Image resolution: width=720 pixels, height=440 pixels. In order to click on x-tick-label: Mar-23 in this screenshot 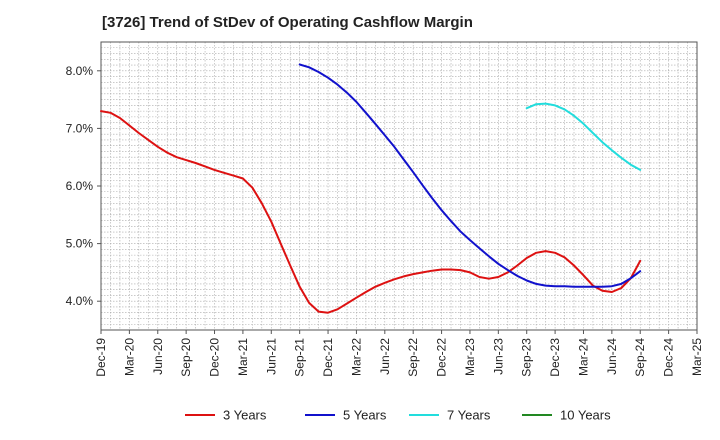, I will do `click(470, 357)`.